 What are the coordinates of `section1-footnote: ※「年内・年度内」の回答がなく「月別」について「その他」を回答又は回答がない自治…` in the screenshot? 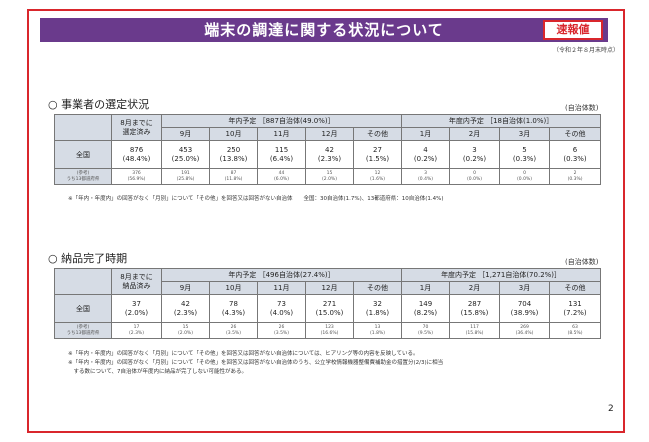 It's located at (256, 199).